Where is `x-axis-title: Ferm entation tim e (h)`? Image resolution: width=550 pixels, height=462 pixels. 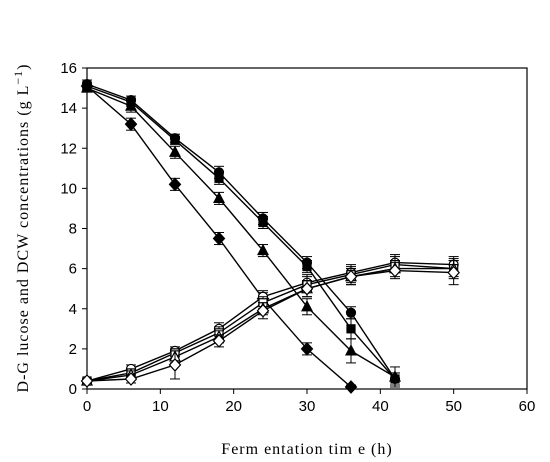
x-axis-title: Ferm entation tim e (h) is located at coordinates (306, 449).